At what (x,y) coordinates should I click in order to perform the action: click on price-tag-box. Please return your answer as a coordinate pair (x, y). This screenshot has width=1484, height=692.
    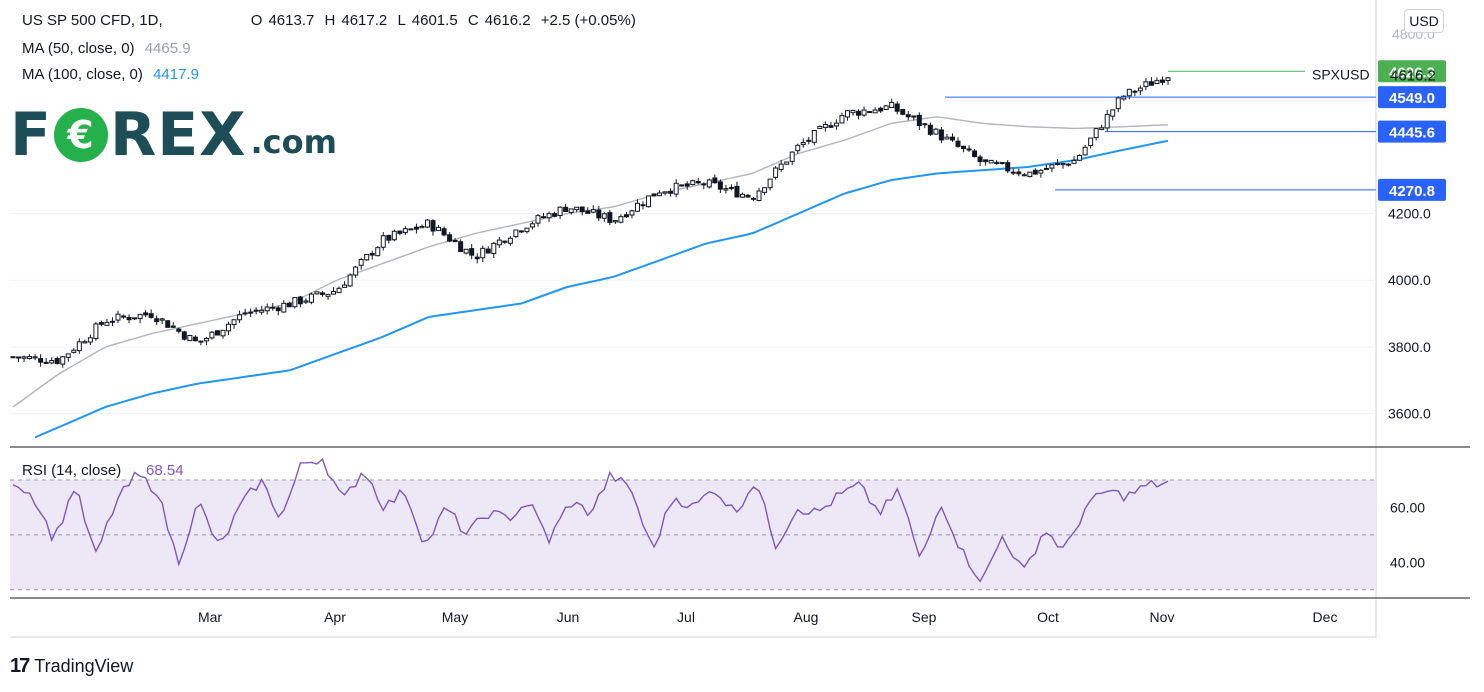
    Looking at the image, I should click on (1412, 97).